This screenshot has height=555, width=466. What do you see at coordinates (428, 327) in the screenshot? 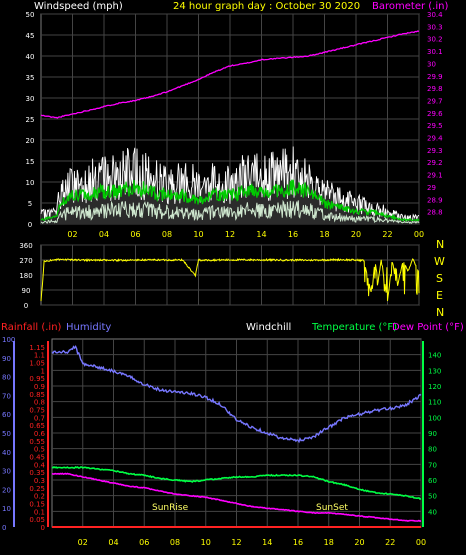
I see `dewpoint-axis-label: Dew Point (°F)` at bounding box center [428, 327].